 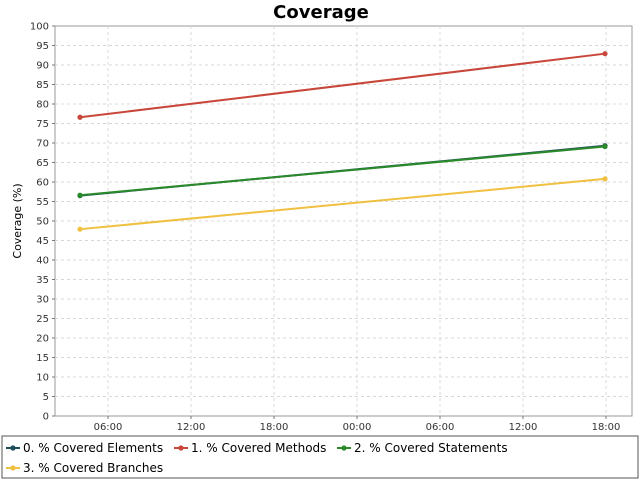 What do you see at coordinates (42, 85) in the screenshot?
I see `y-tick-label: 85` at bounding box center [42, 85].